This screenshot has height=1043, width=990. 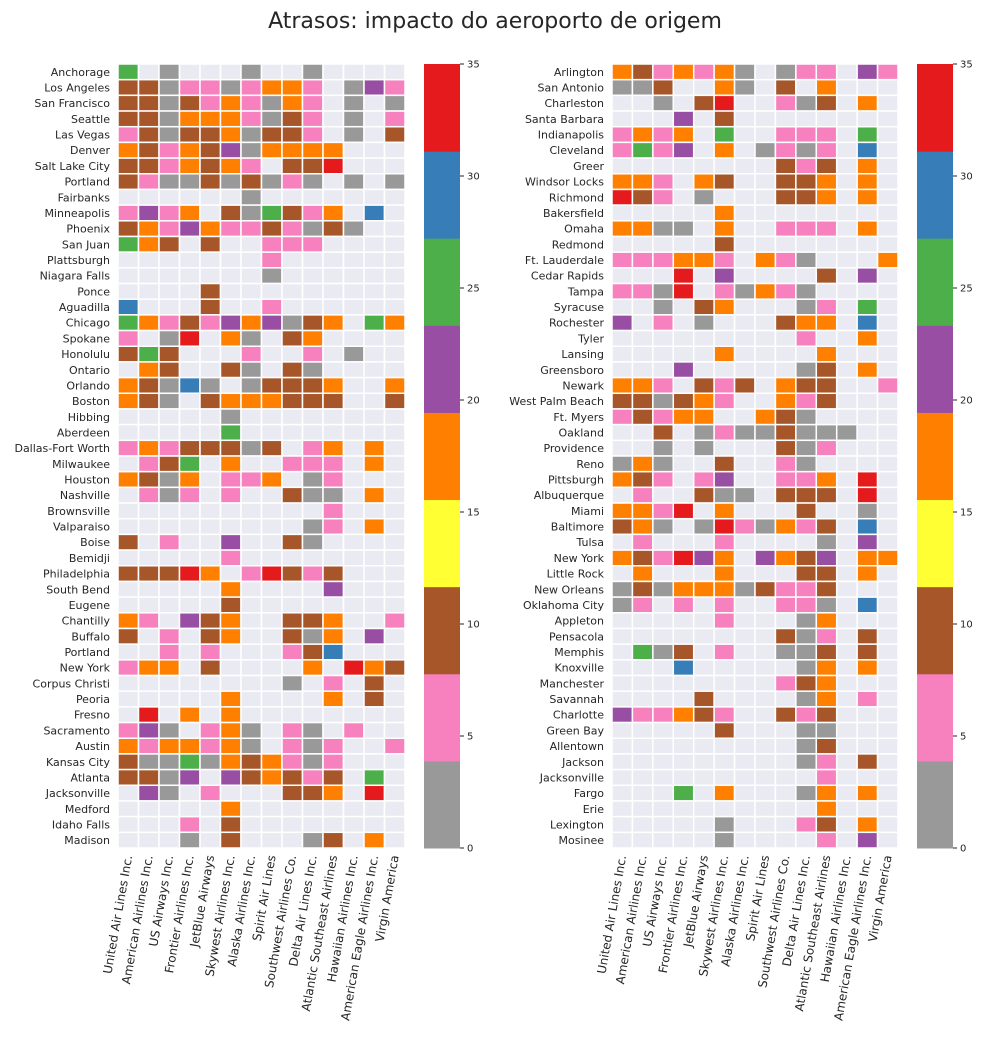 What do you see at coordinates (90, 636) in the screenshot?
I see `row-label: Buffalo` at bounding box center [90, 636].